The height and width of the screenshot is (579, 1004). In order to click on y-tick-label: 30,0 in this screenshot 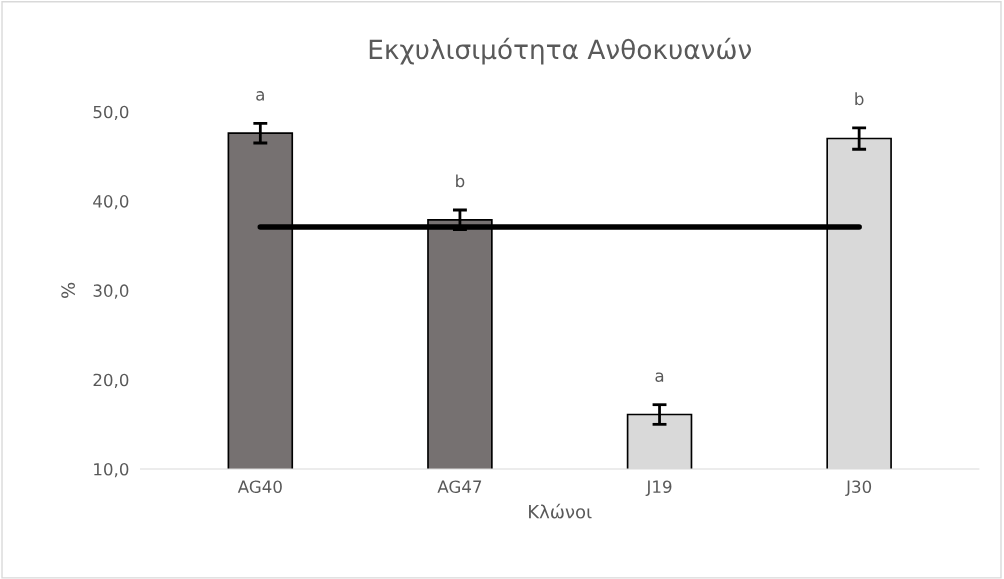, I will do `click(111, 291)`.